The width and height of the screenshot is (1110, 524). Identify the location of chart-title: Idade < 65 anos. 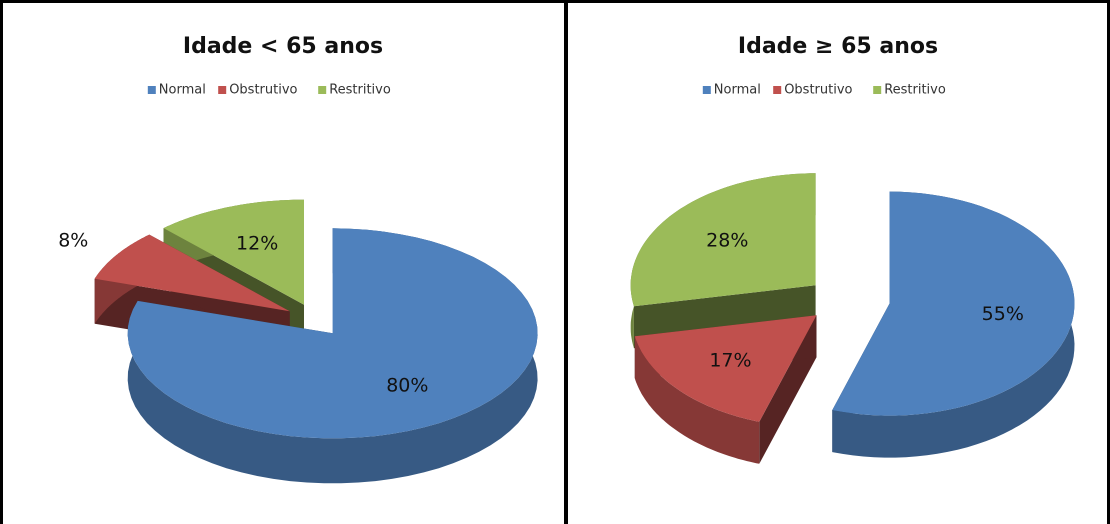
(283, 46).